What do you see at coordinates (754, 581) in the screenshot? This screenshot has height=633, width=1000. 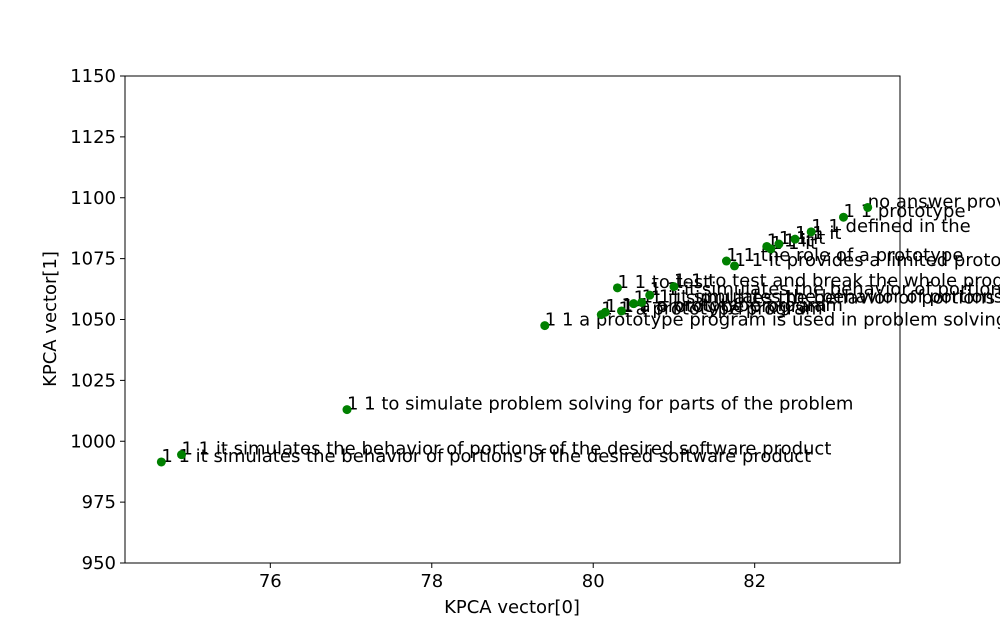 I see `x-tick-label: 82` at bounding box center [754, 581].